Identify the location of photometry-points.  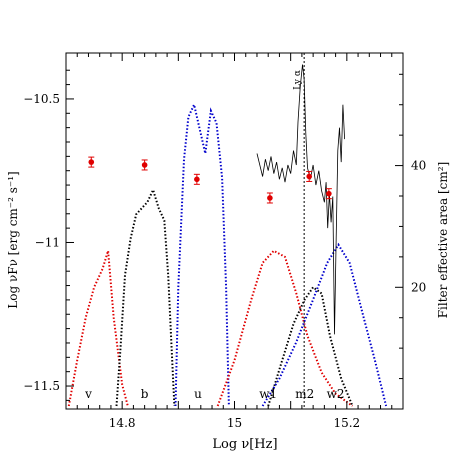
(210, 180).